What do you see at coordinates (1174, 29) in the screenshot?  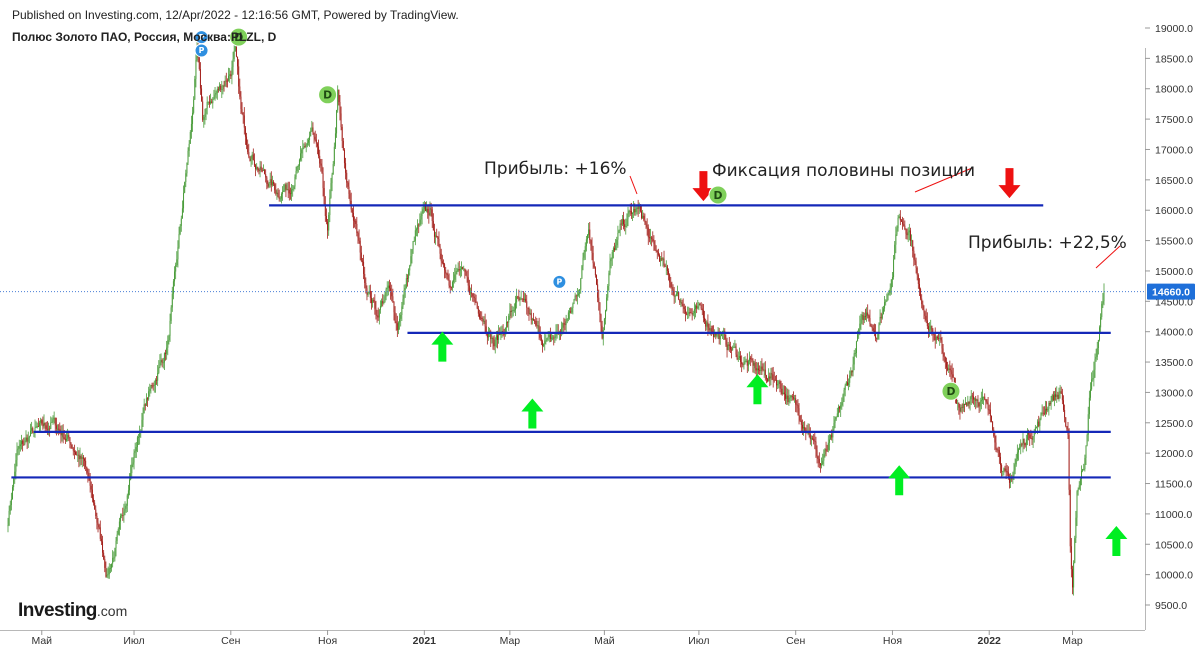 I see `y-tick-label: 19000.0` at bounding box center [1174, 29].